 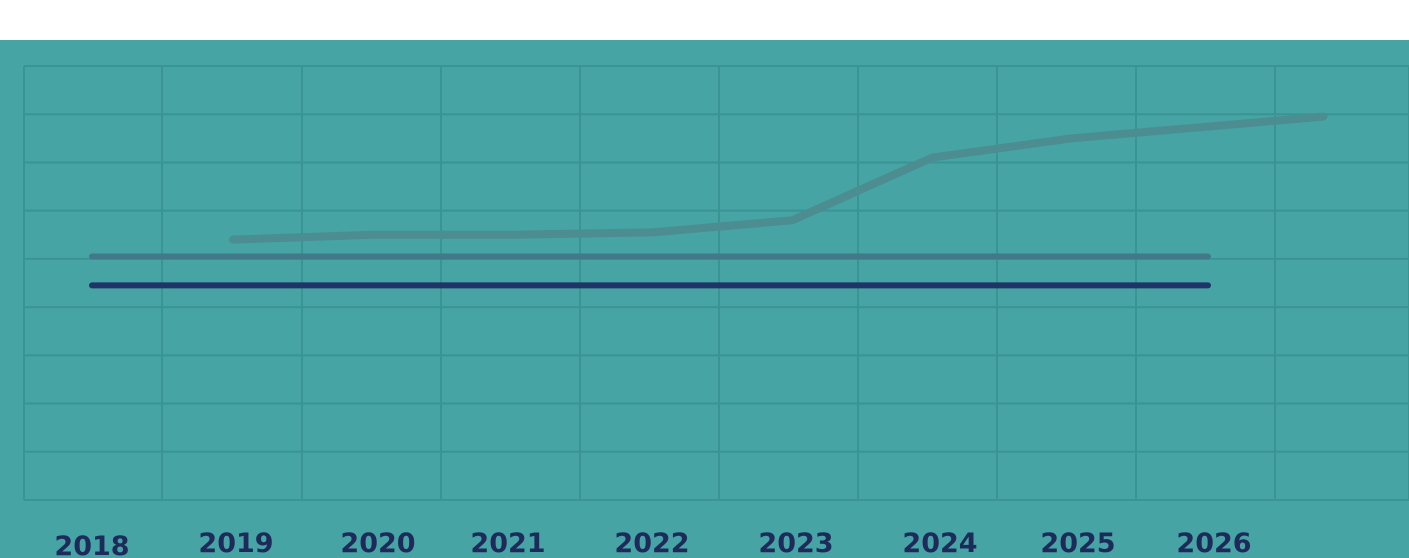 I want to click on x-tick-label: 2022, so click(x=651, y=543).